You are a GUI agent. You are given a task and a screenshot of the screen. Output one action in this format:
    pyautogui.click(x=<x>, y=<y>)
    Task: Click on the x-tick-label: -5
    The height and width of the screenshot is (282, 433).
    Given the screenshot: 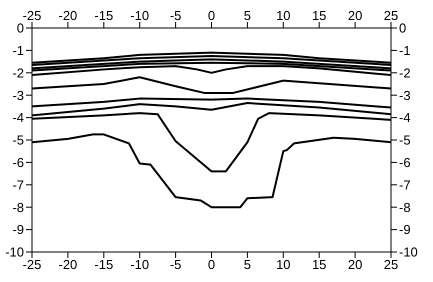 What is the action you would take?
    pyautogui.click(x=176, y=15)
    